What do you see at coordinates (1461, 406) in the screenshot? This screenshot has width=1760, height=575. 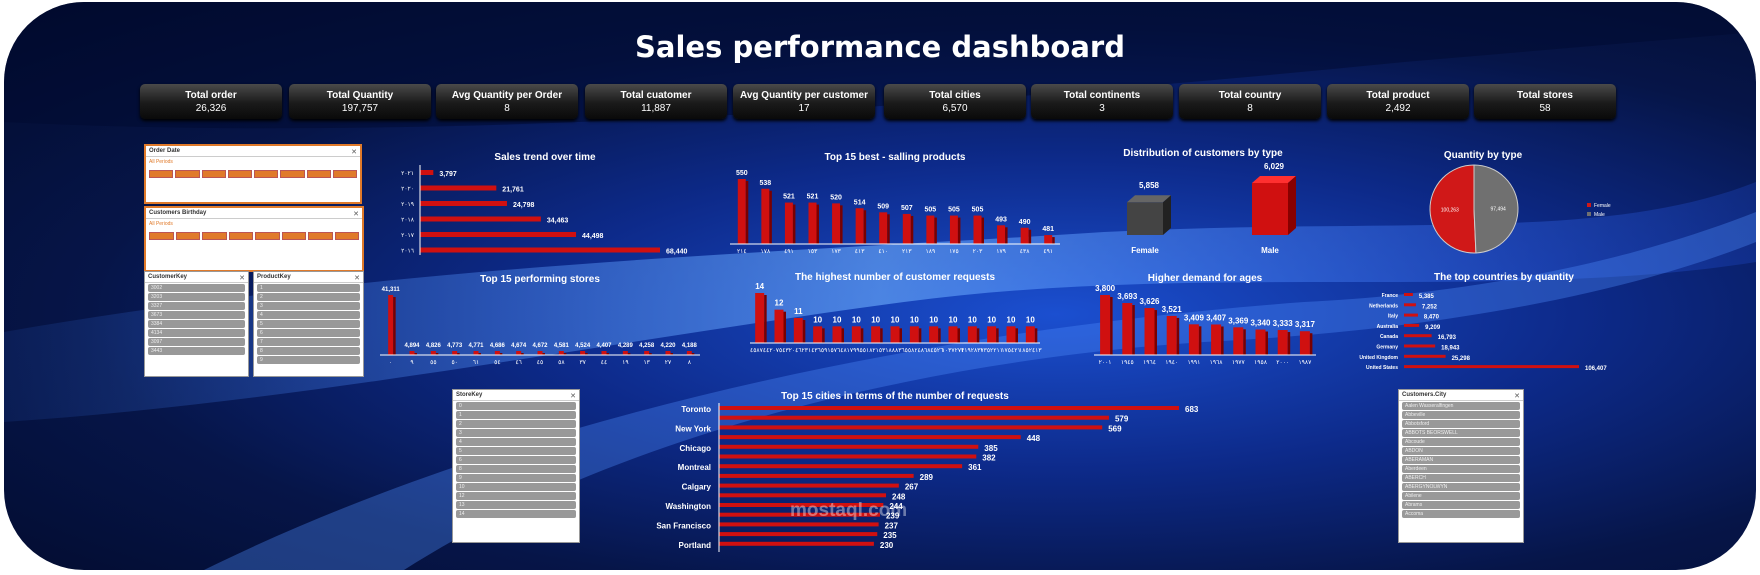 I see `slicer-item: Aalen Wasseralfingen` at bounding box center [1461, 406].